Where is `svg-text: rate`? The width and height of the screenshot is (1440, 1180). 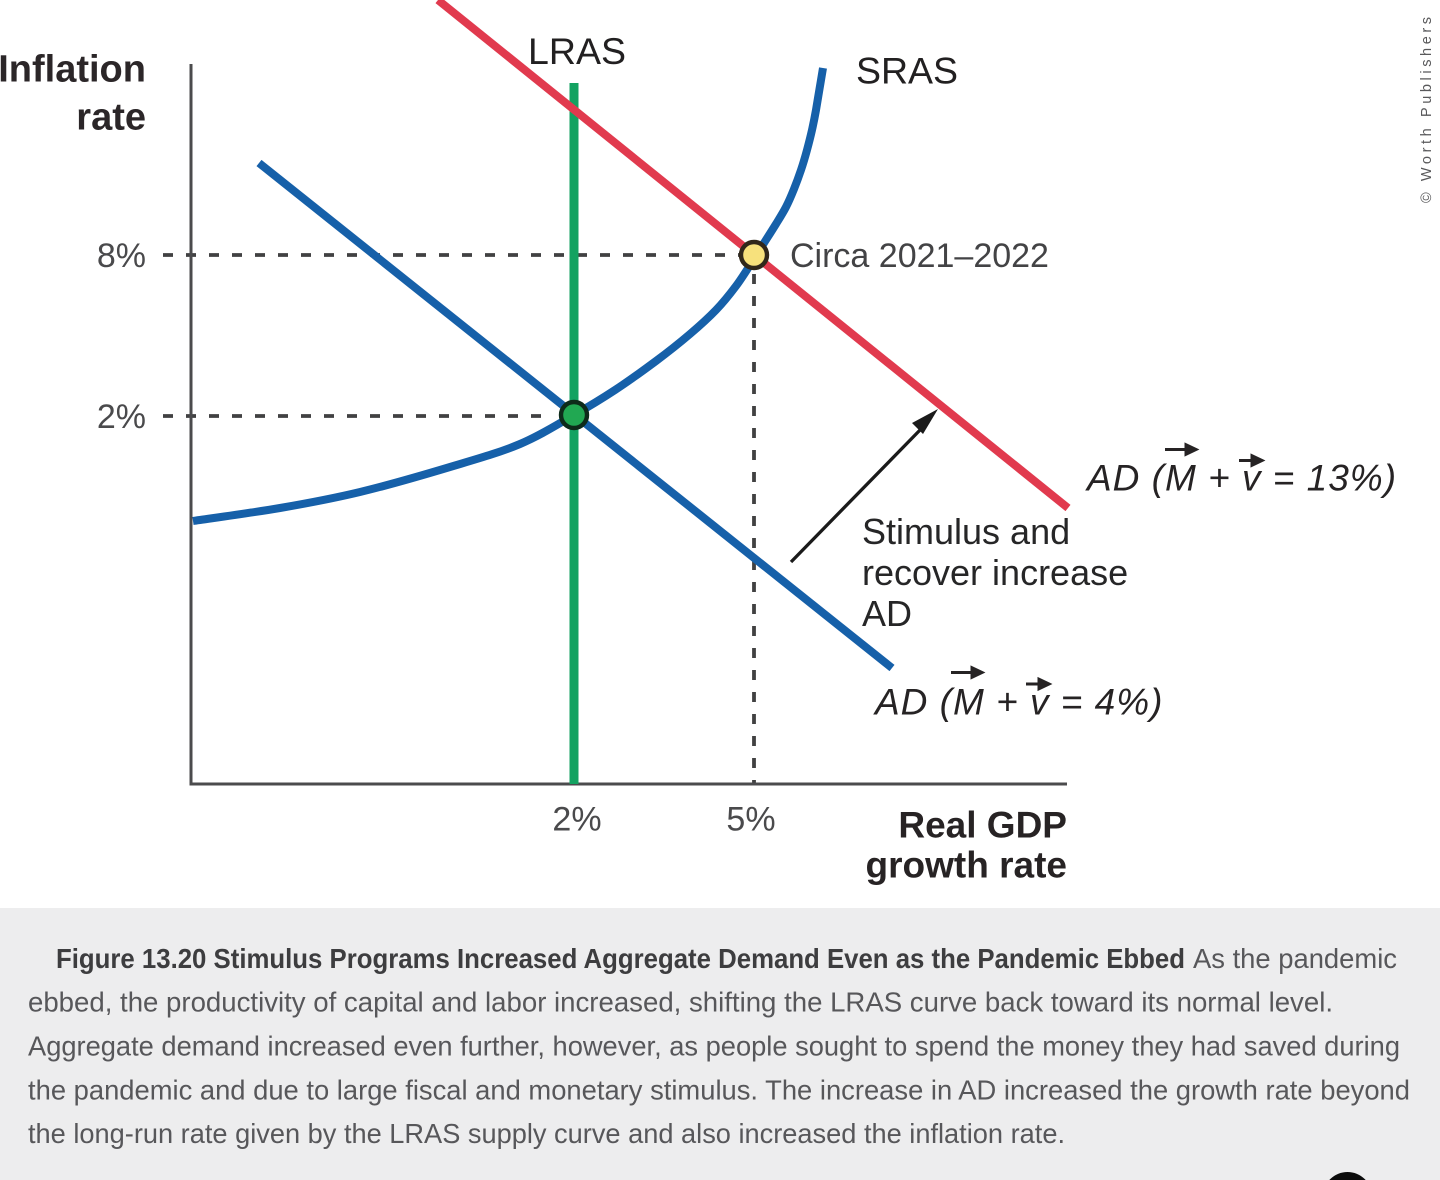 svg-text: rate is located at coordinates (111, 118).